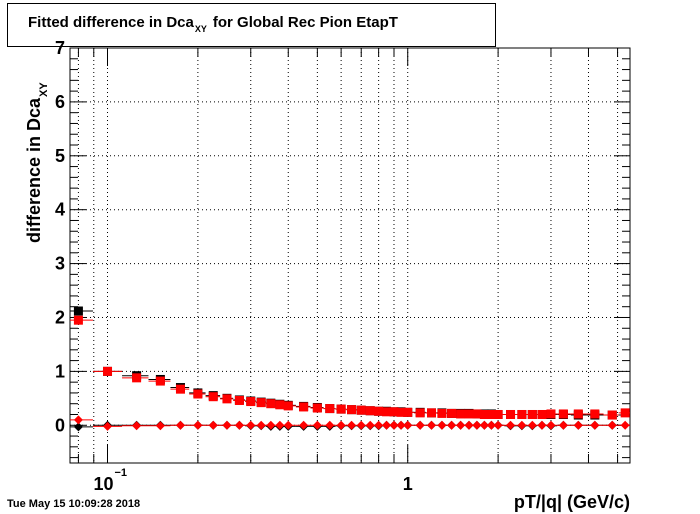 This screenshot has width=700, height=514. What do you see at coordinates (60, 210) in the screenshot?
I see `y-tick-label: 4` at bounding box center [60, 210].